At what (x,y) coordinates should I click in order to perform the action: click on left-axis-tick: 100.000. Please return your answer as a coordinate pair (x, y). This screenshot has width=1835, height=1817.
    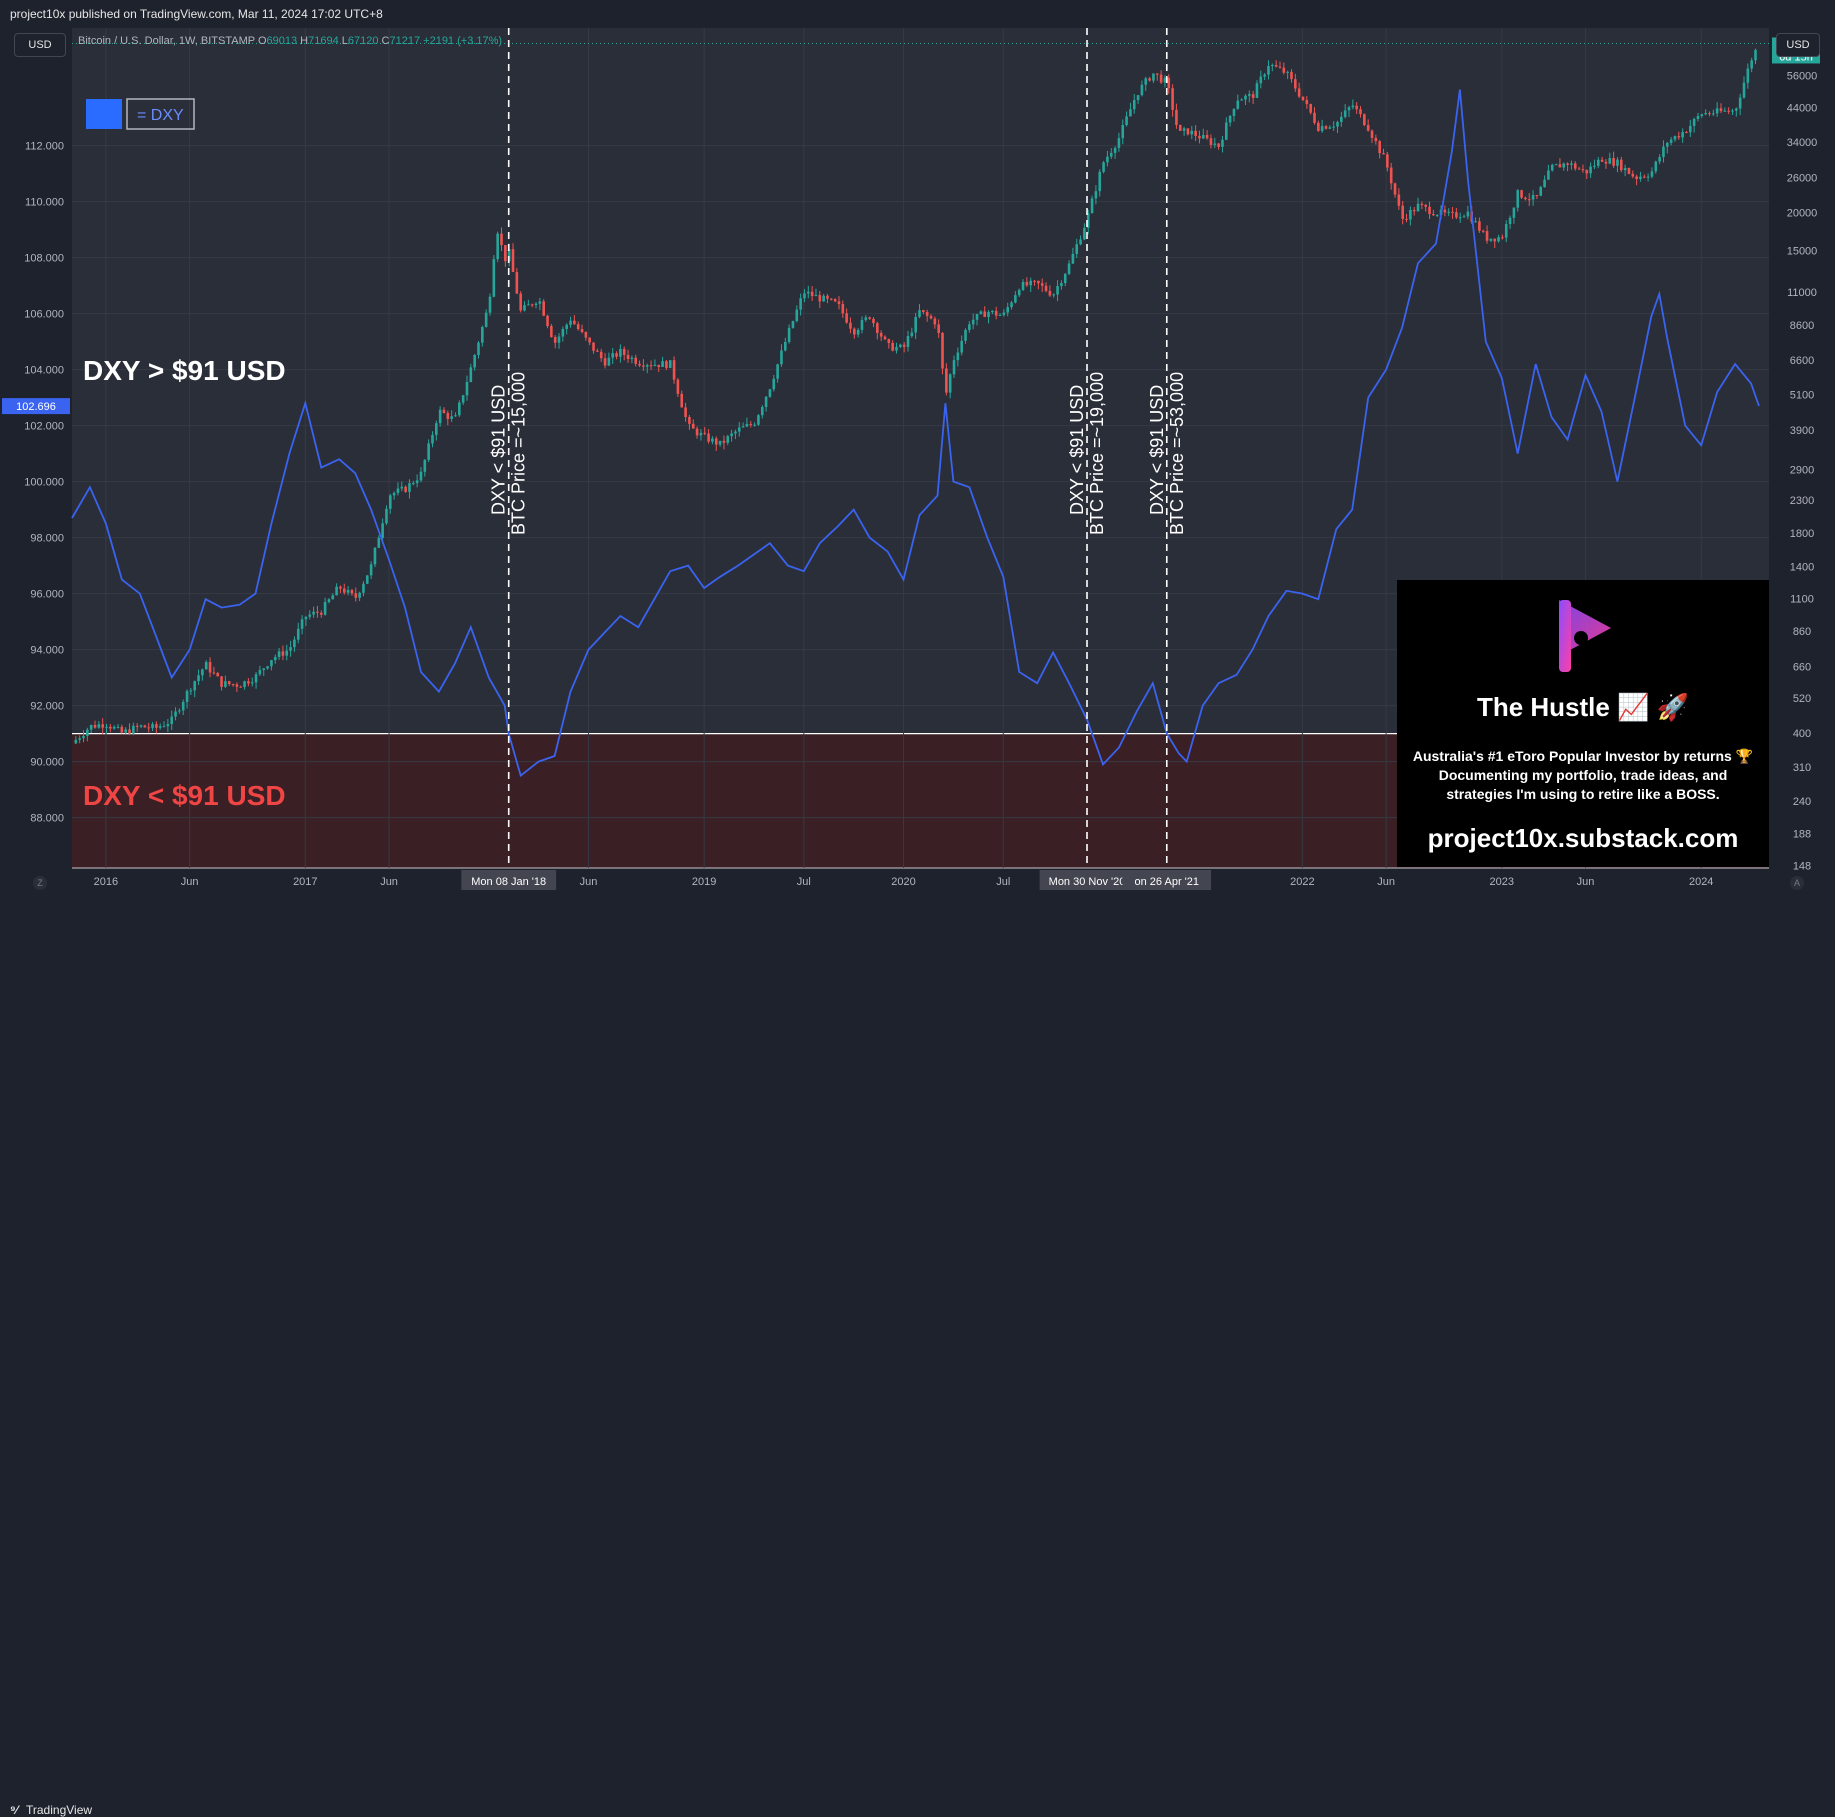
    Looking at the image, I should click on (44, 483).